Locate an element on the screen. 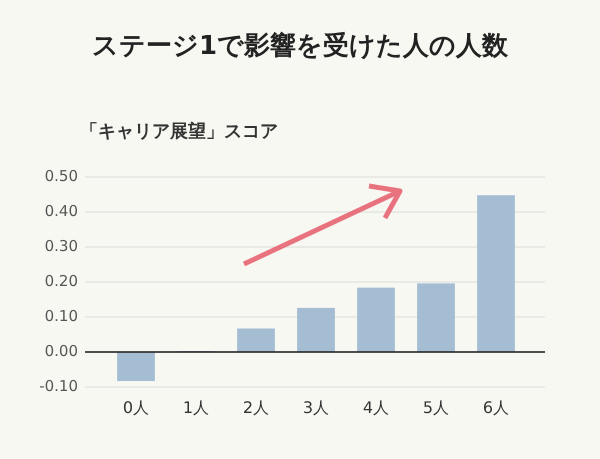  y-tick-label: 0.10 is located at coordinates (61, 315).